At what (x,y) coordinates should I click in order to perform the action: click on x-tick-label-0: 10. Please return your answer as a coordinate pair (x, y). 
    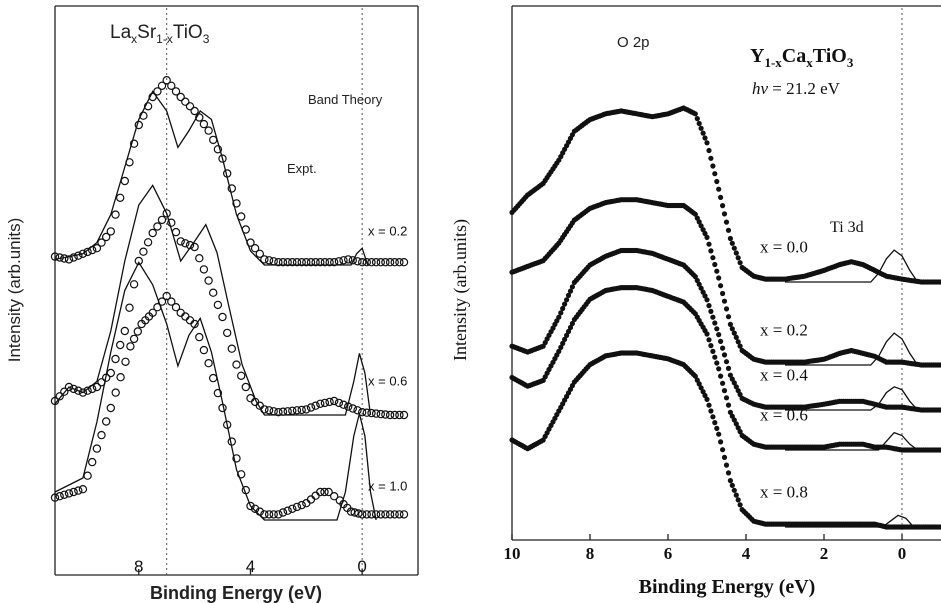
    Looking at the image, I should click on (512, 553).